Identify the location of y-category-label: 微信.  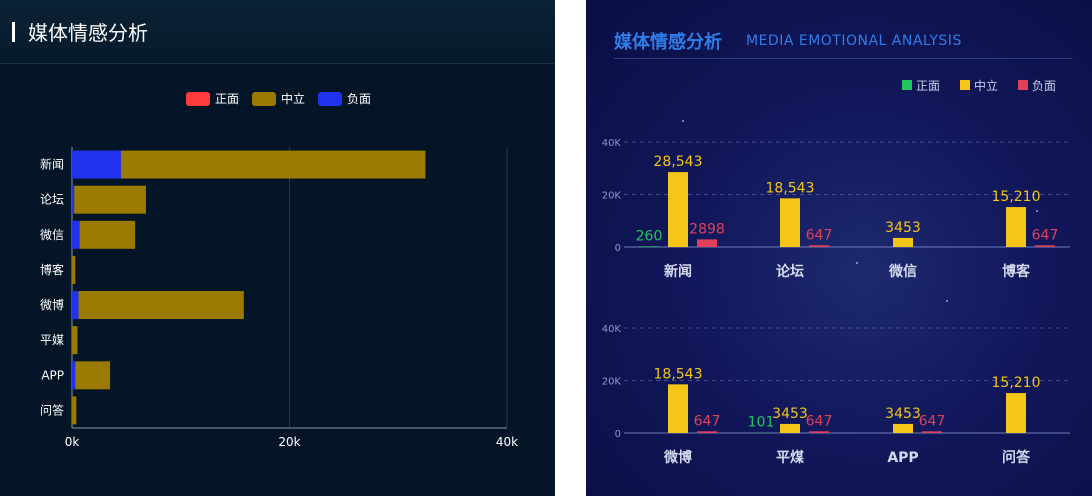
(52, 235).